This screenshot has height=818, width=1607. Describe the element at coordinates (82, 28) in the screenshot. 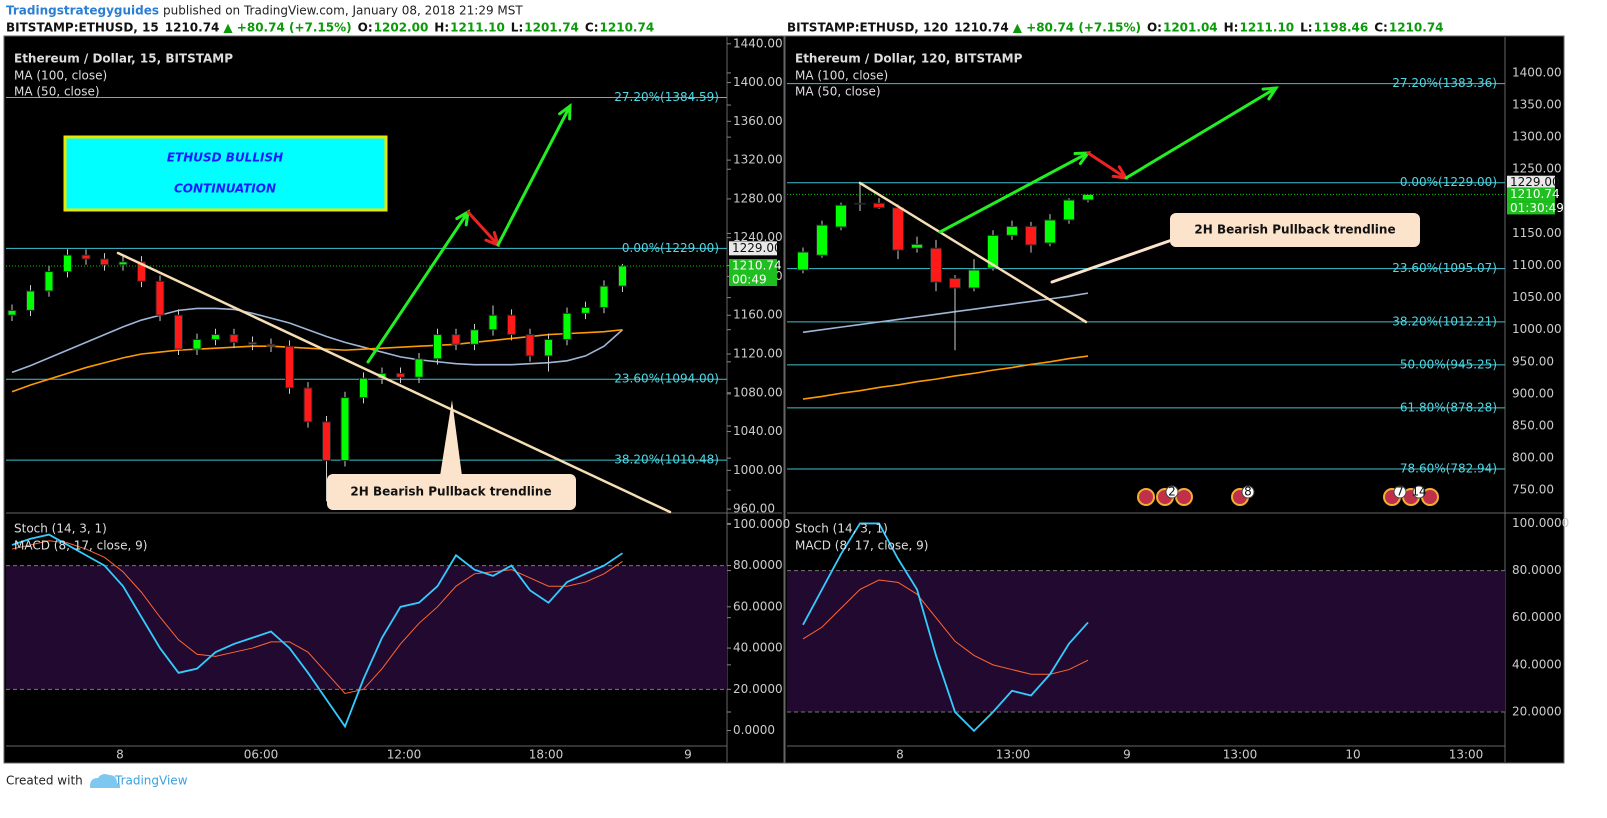

I see `header-text: BITSTAMP:ETHUSD, 15` at that location.